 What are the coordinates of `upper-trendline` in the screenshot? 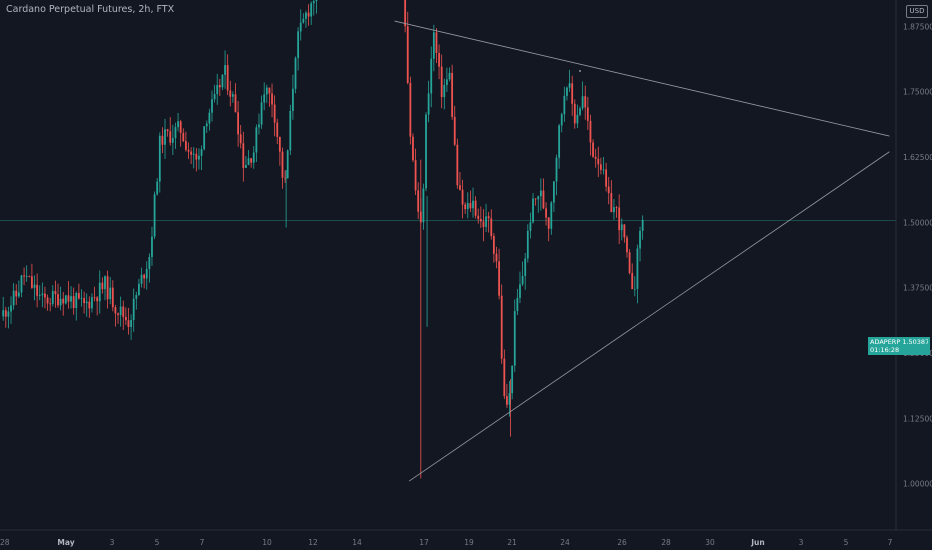 It's located at (642, 78).